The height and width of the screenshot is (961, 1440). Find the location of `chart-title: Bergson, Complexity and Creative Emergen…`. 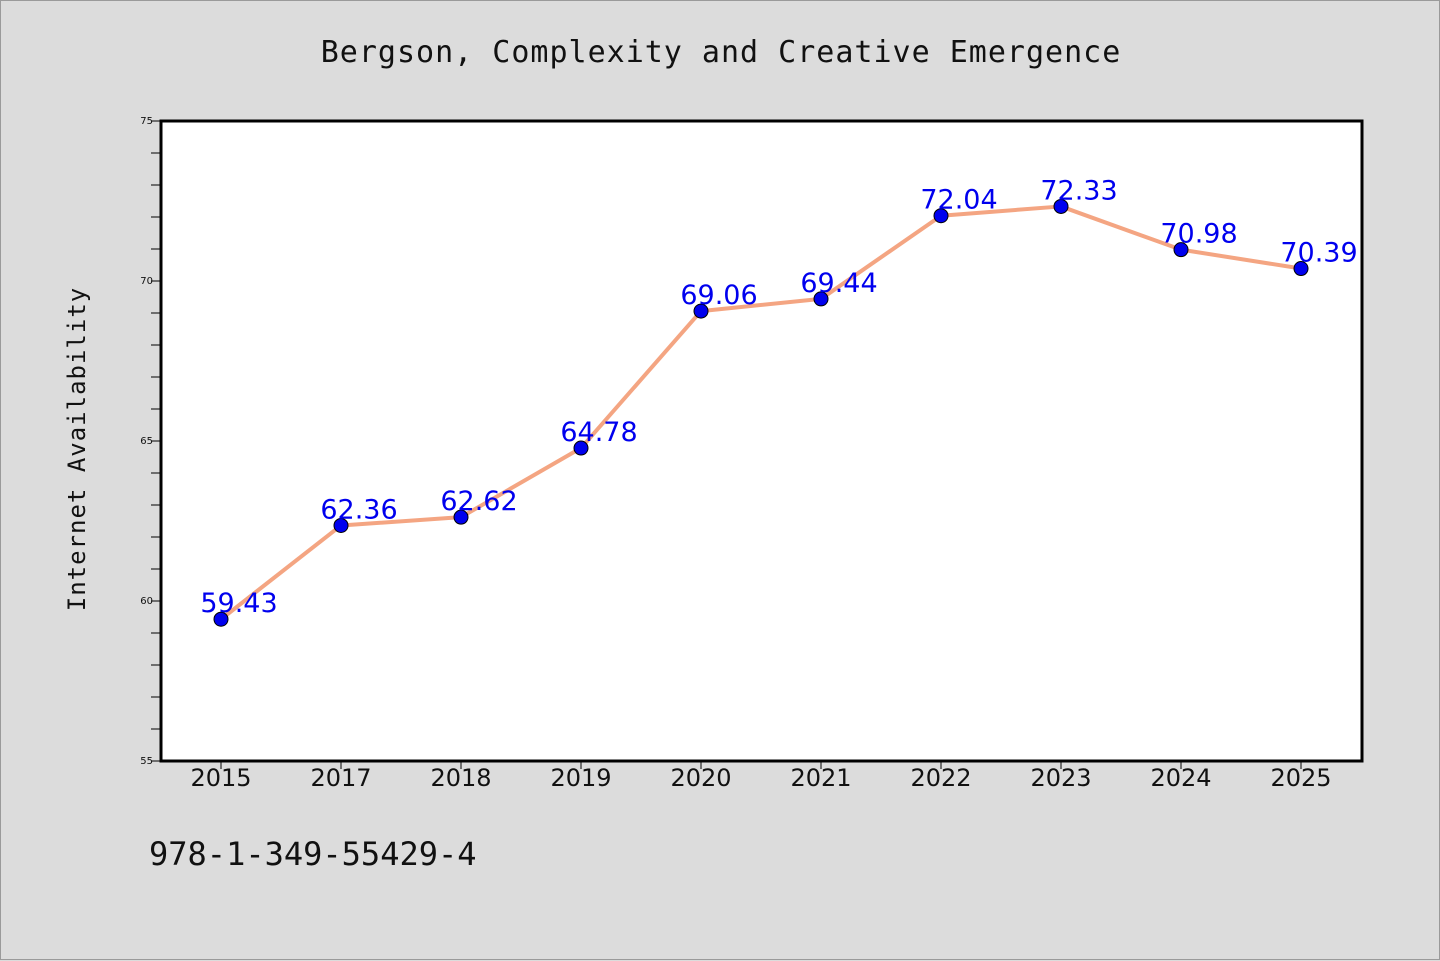

chart-title: Bergson, Complexity and Creative Emergen… is located at coordinates (721, 52).